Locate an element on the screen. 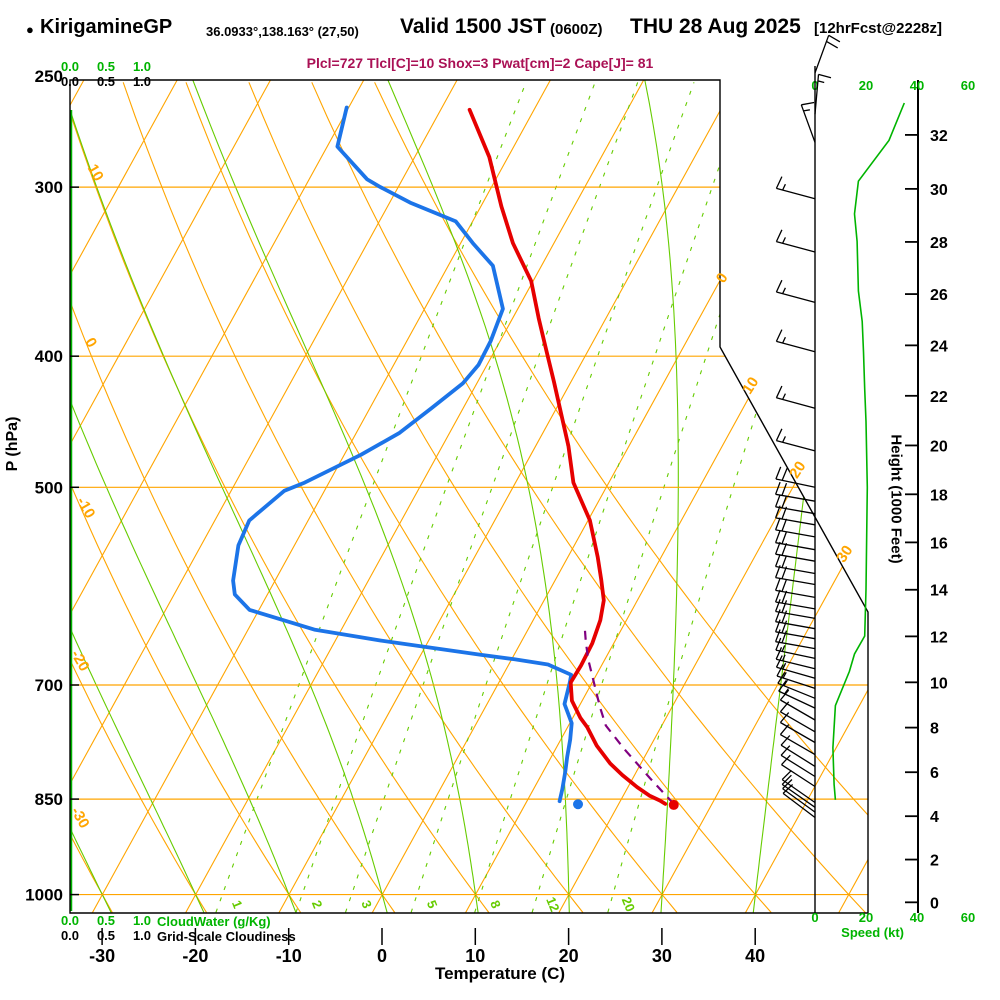  valid-time: Valid 1500 JST is located at coordinates (473, 26).